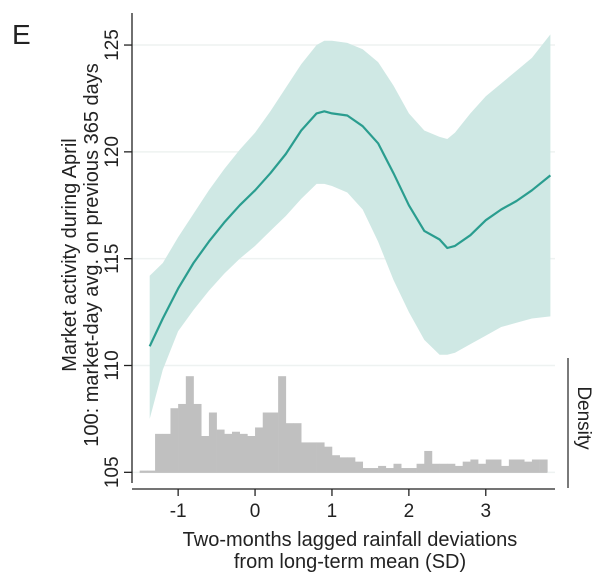 The image size is (605, 582). I want to click on y-tick-label-110: 110, so click(112, 365).